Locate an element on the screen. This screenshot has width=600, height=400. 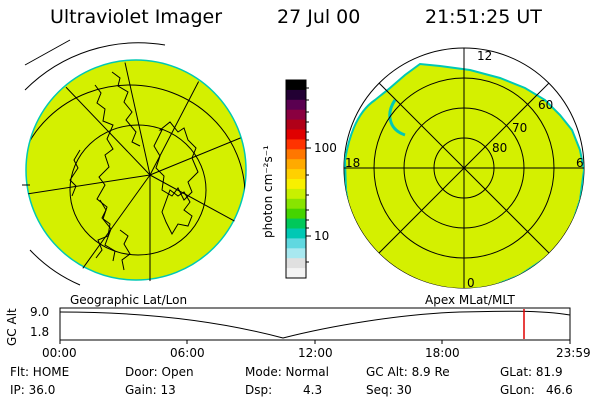
app-title: Ultraviolet Imager is located at coordinates (136, 17).